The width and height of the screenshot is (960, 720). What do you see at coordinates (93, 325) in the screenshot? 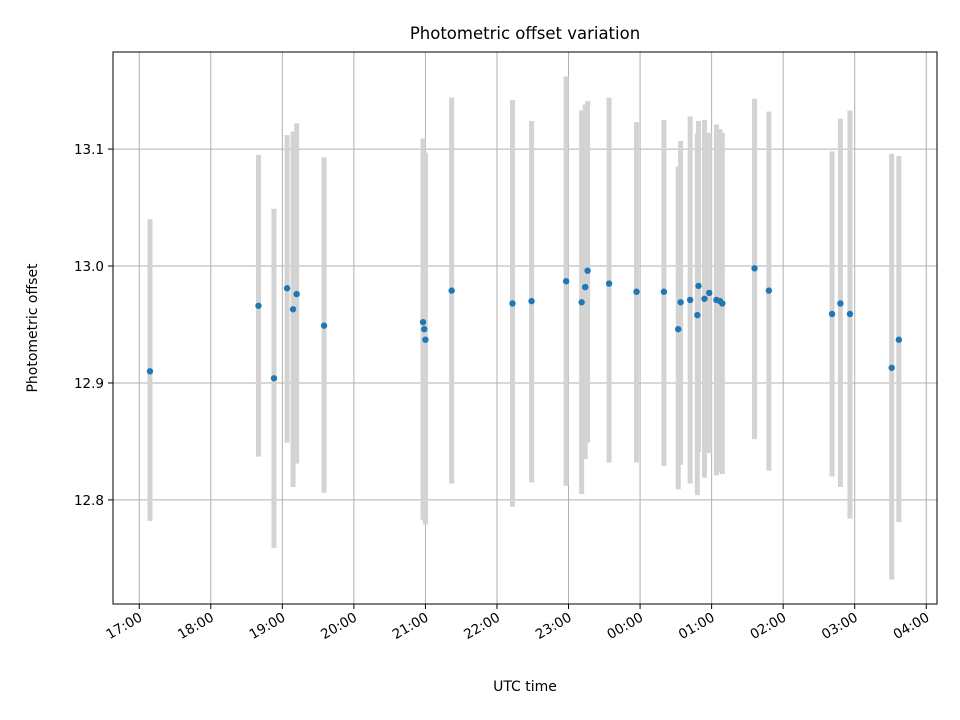
I see `y-axis-ticks: 12.8 12.9 13.0 13.1` at bounding box center [93, 325].